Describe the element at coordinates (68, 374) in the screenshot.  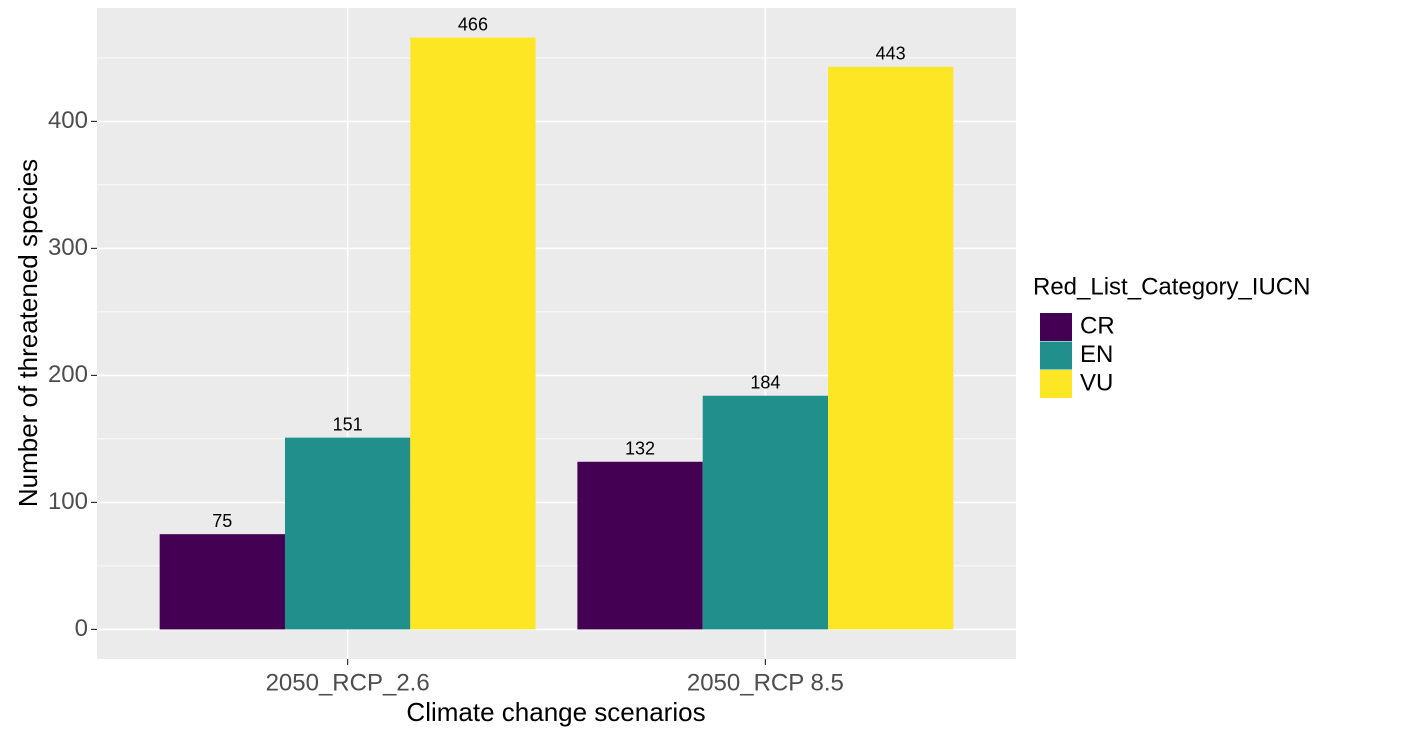
I see `y-tick-label: 200` at that location.